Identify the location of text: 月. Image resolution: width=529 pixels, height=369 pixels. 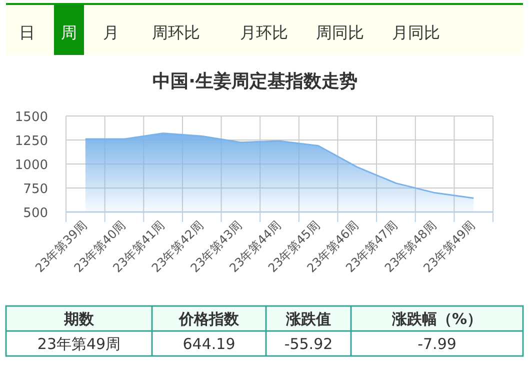
(111, 32).